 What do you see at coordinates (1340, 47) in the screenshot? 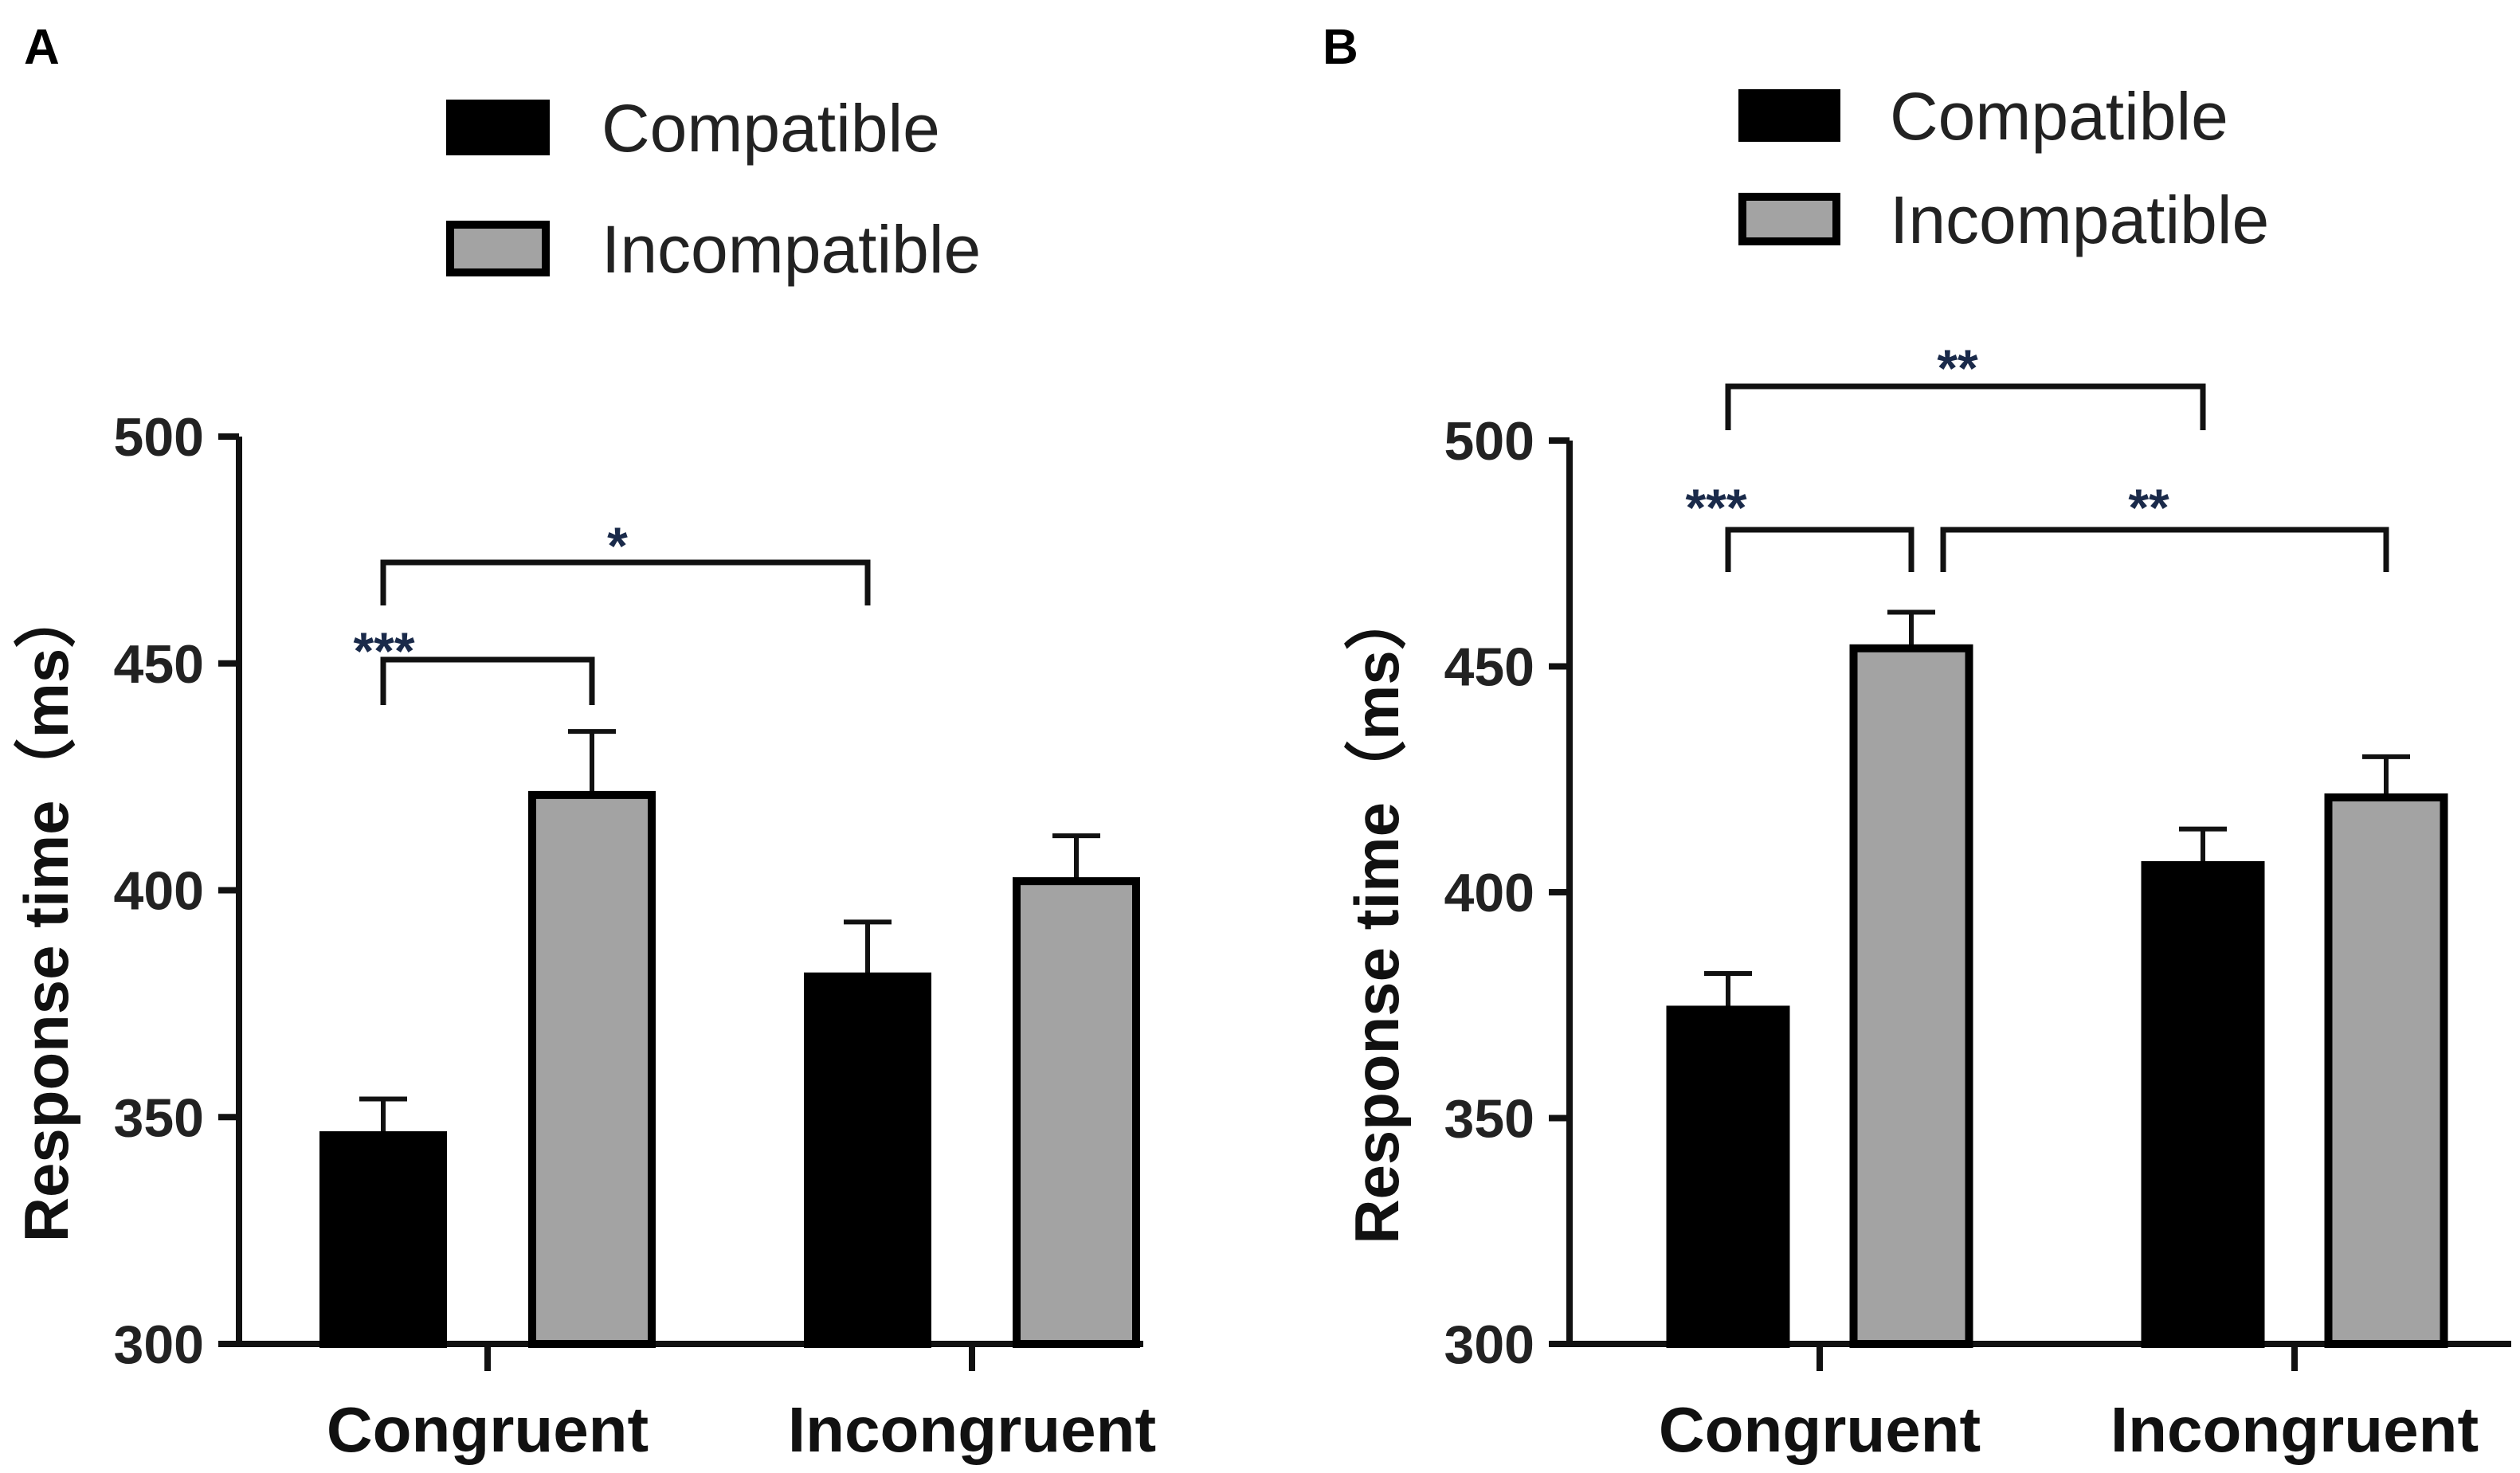
I see `panel-label: B` at bounding box center [1340, 47].